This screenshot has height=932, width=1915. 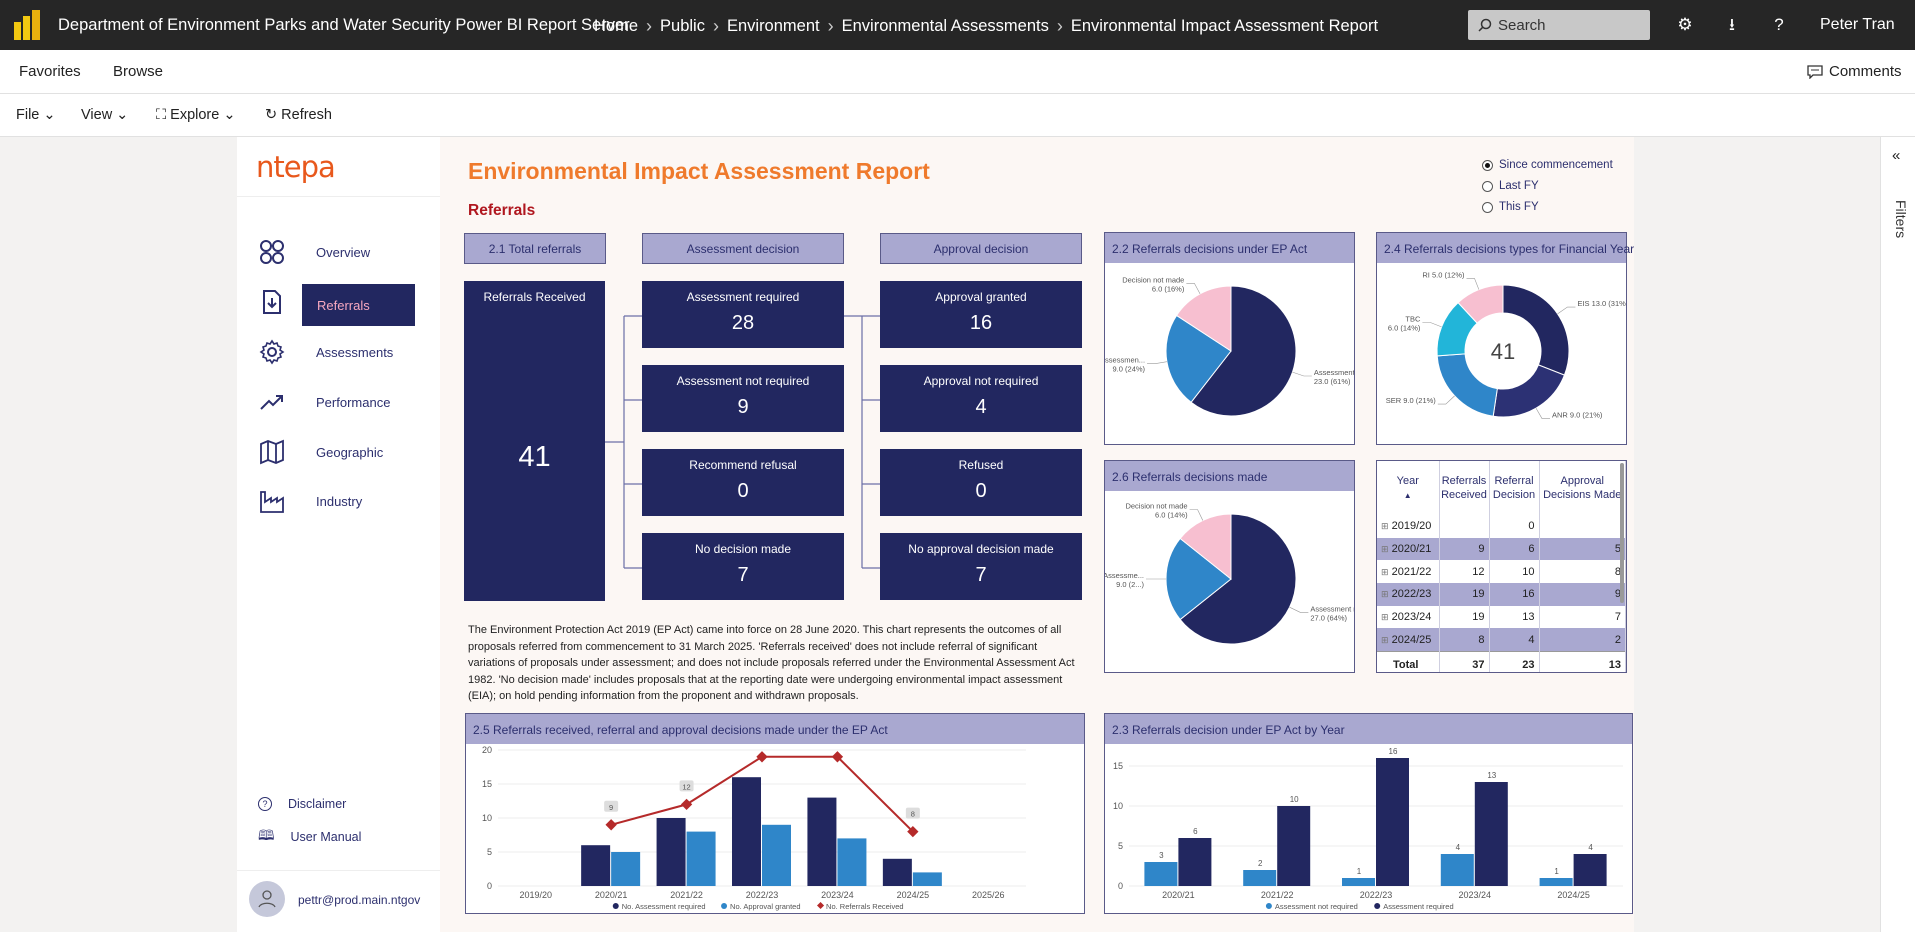 I want to click on filters-label: Filters, so click(x=1901, y=219).